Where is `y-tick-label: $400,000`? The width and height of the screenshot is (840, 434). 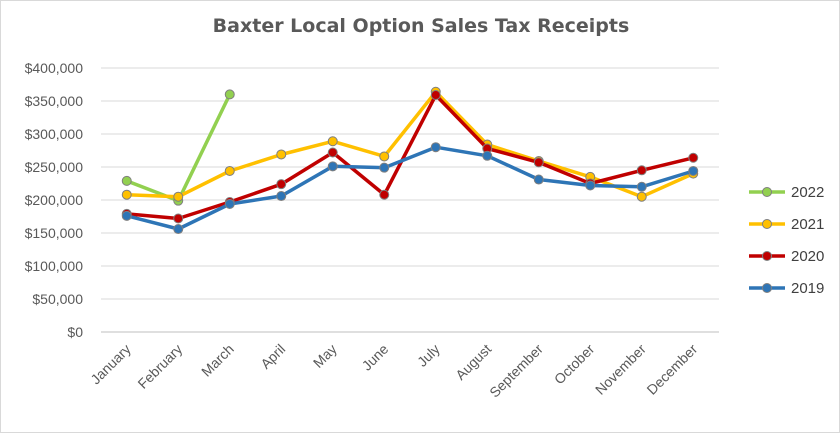
y-tick-label: $400,000 is located at coordinates (54, 68).